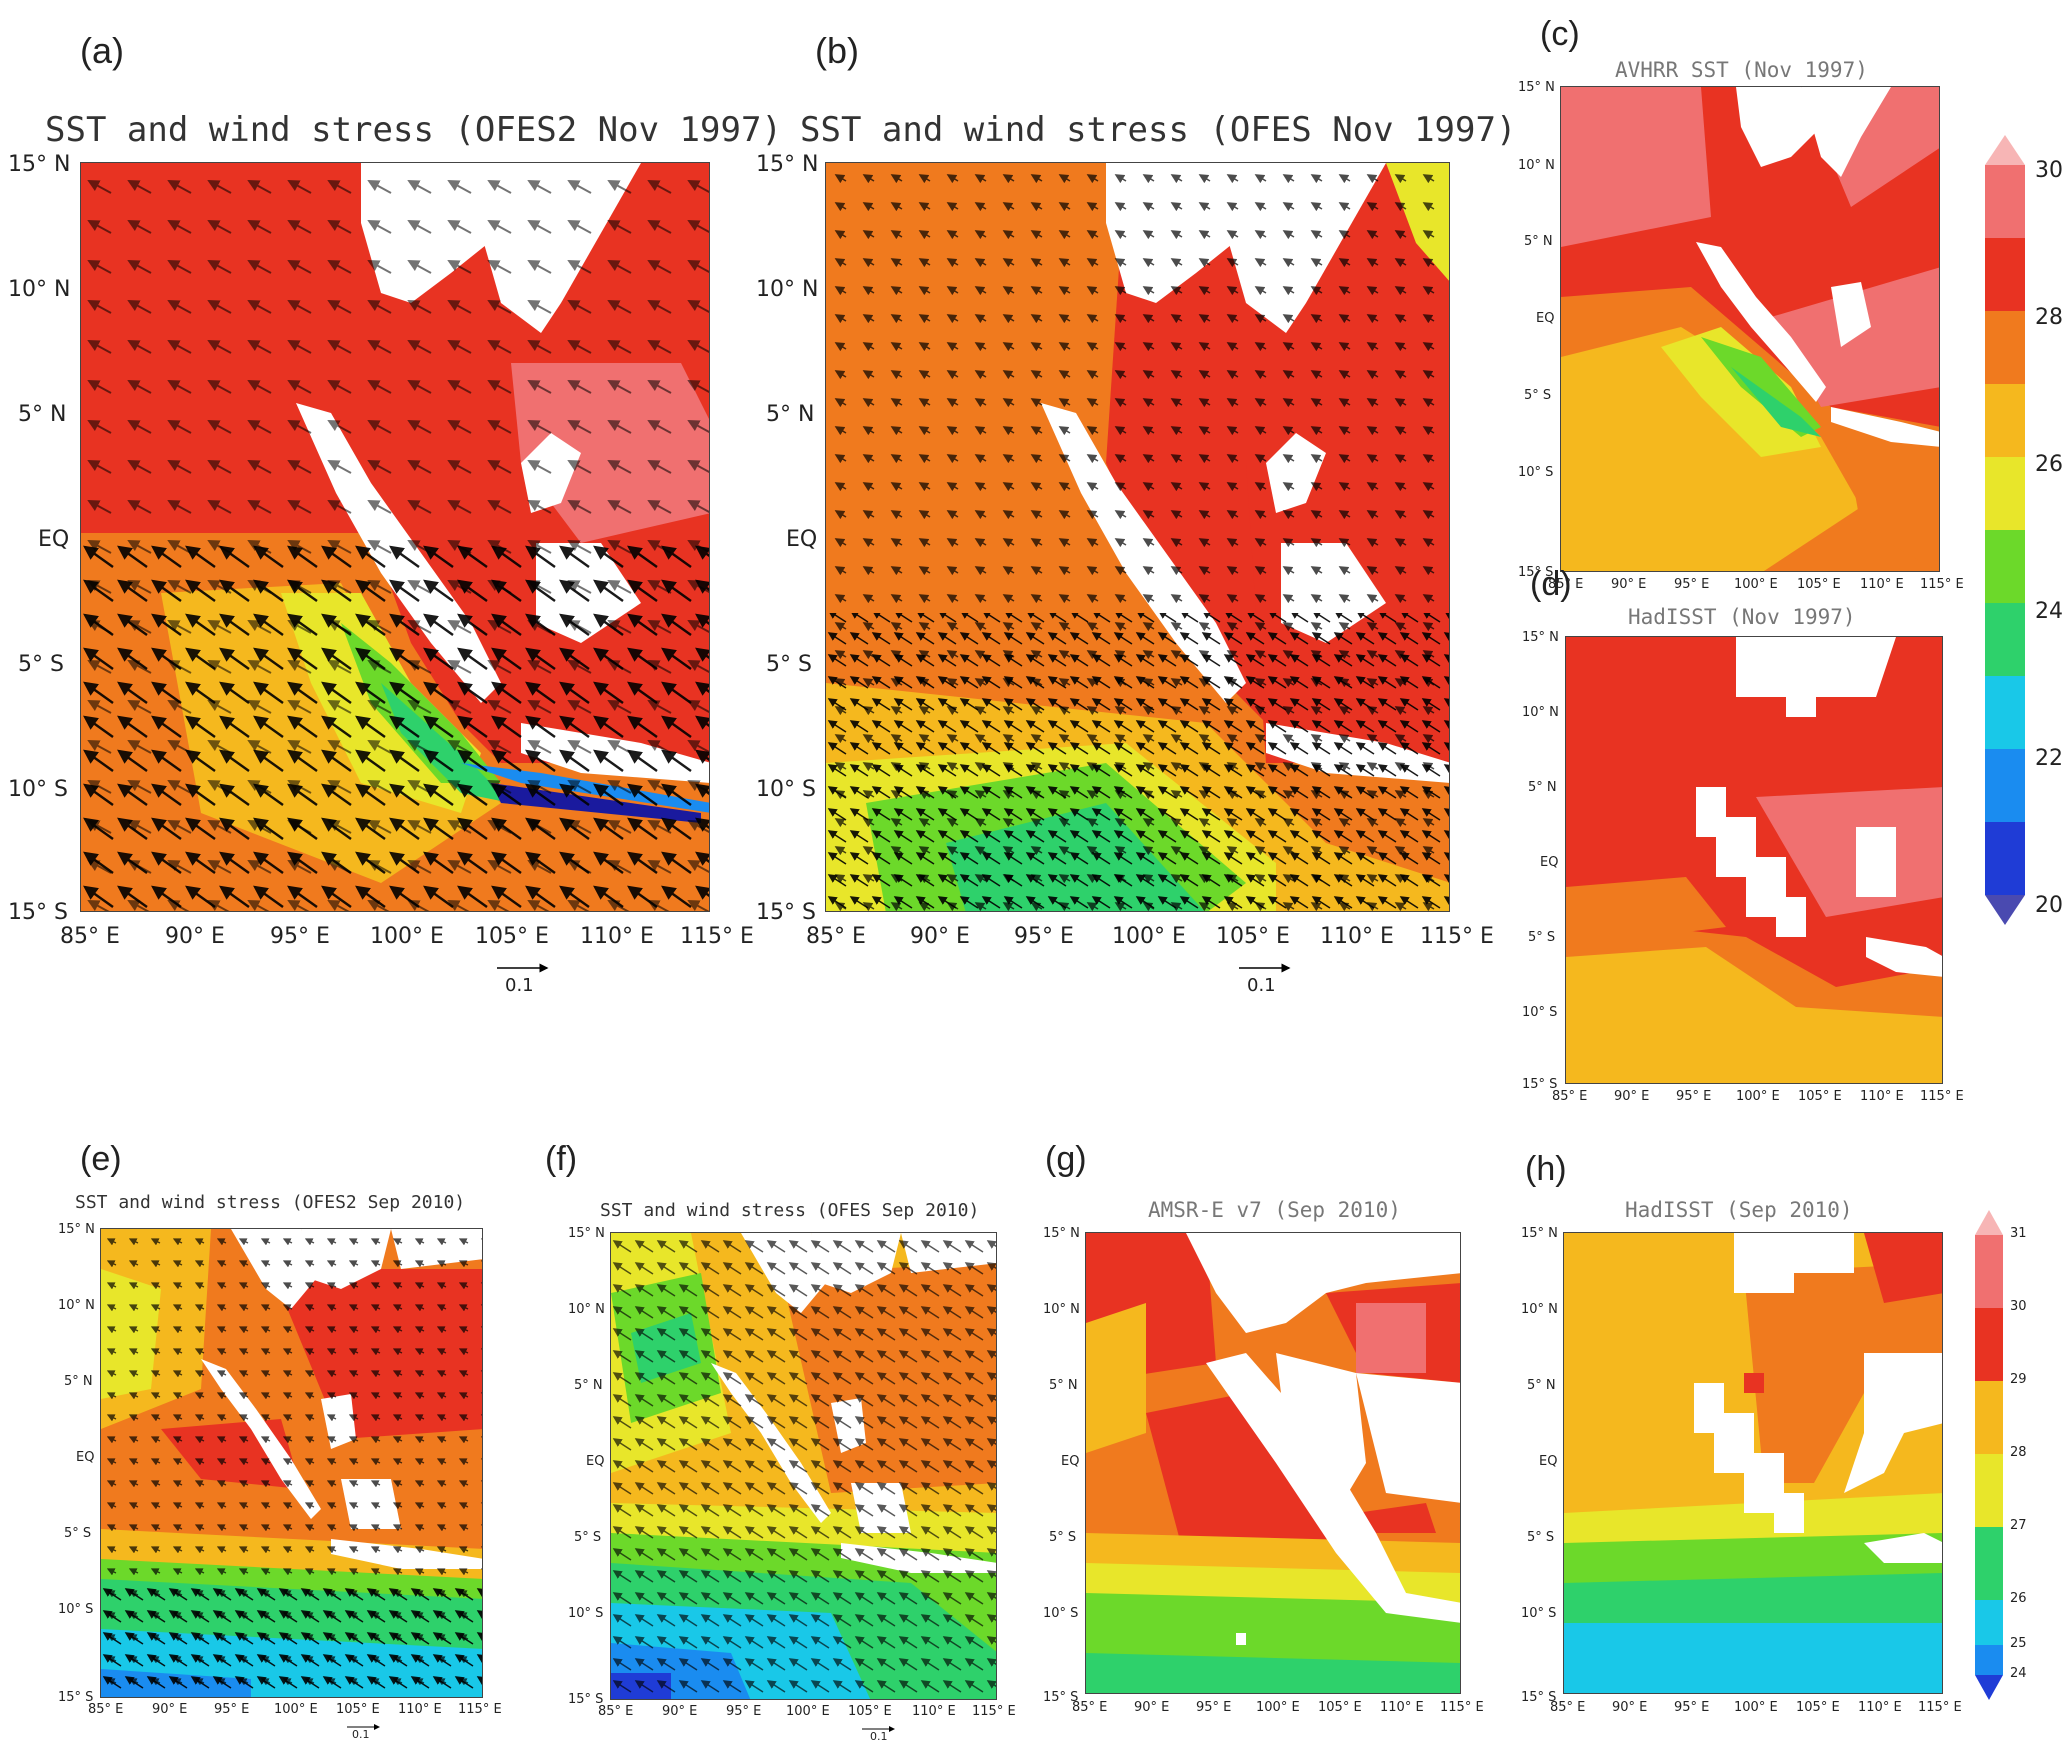 The width and height of the screenshot is (2067, 1748). What do you see at coordinates (395, 537) in the screenshot?
I see `map-a` at bounding box center [395, 537].